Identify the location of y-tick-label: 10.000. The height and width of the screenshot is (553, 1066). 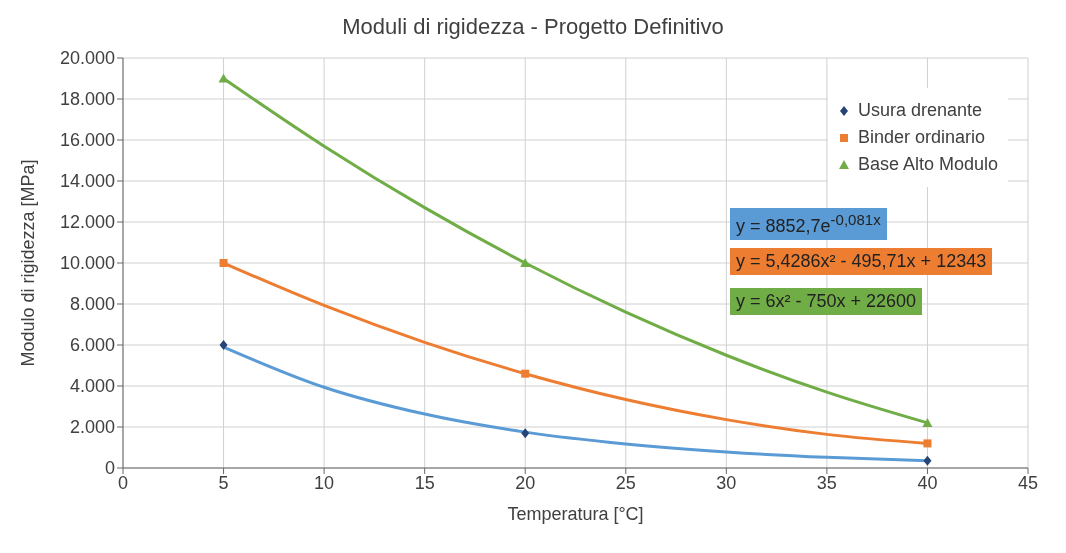
(87, 263).